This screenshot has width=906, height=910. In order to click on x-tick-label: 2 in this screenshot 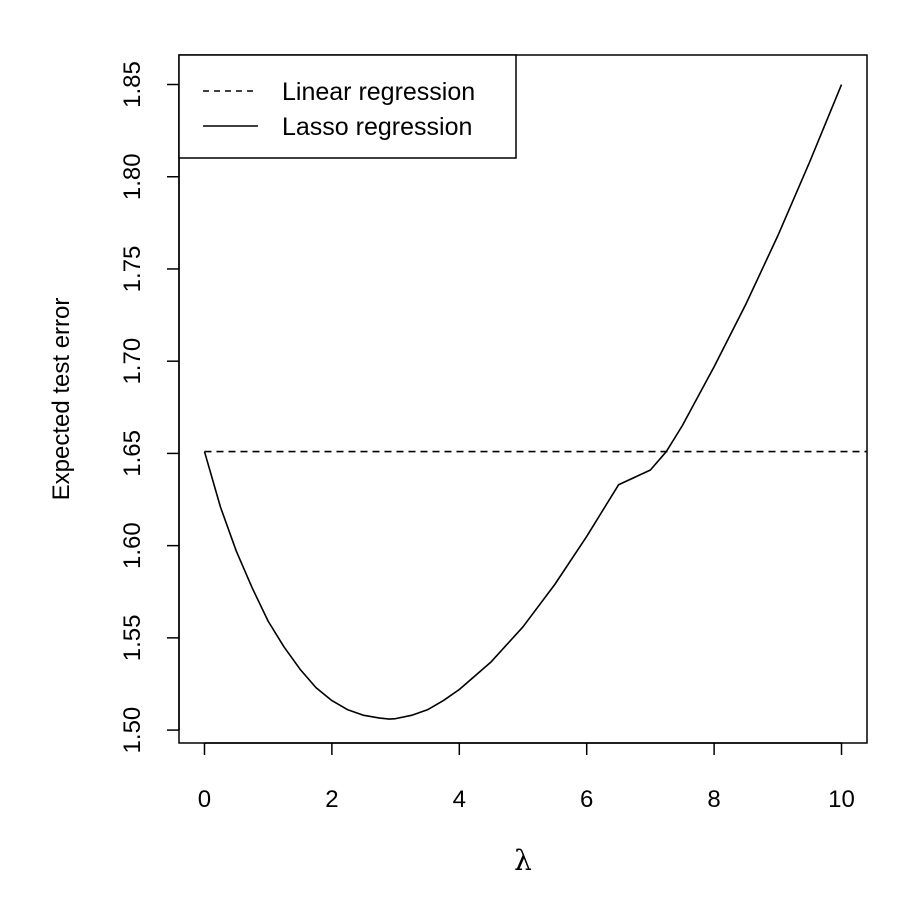, I will do `click(331, 799)`.